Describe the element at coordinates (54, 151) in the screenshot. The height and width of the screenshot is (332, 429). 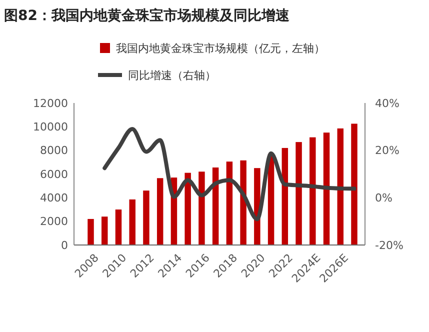
I see `y-tick-label: 8000` at that location.